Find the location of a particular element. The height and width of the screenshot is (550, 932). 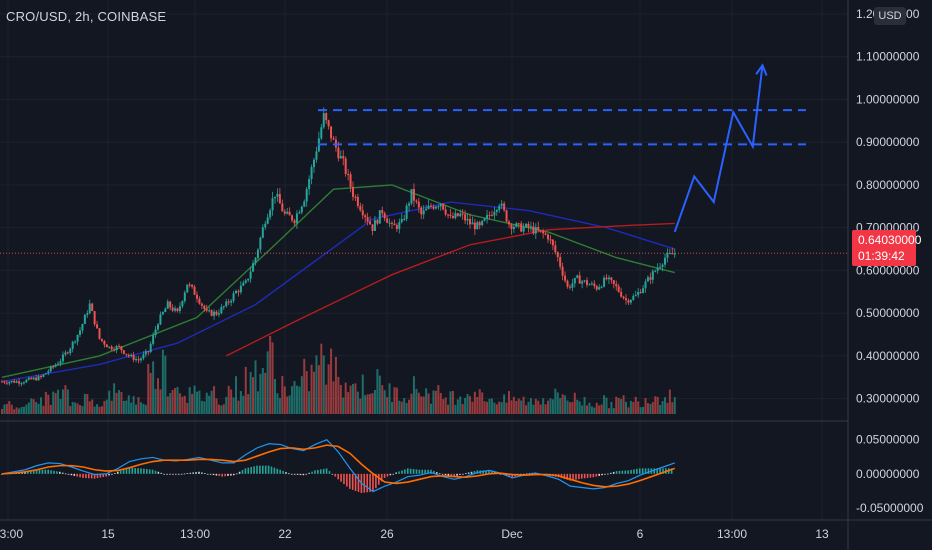

currency-button: USD is located at coordinates (890, 16).